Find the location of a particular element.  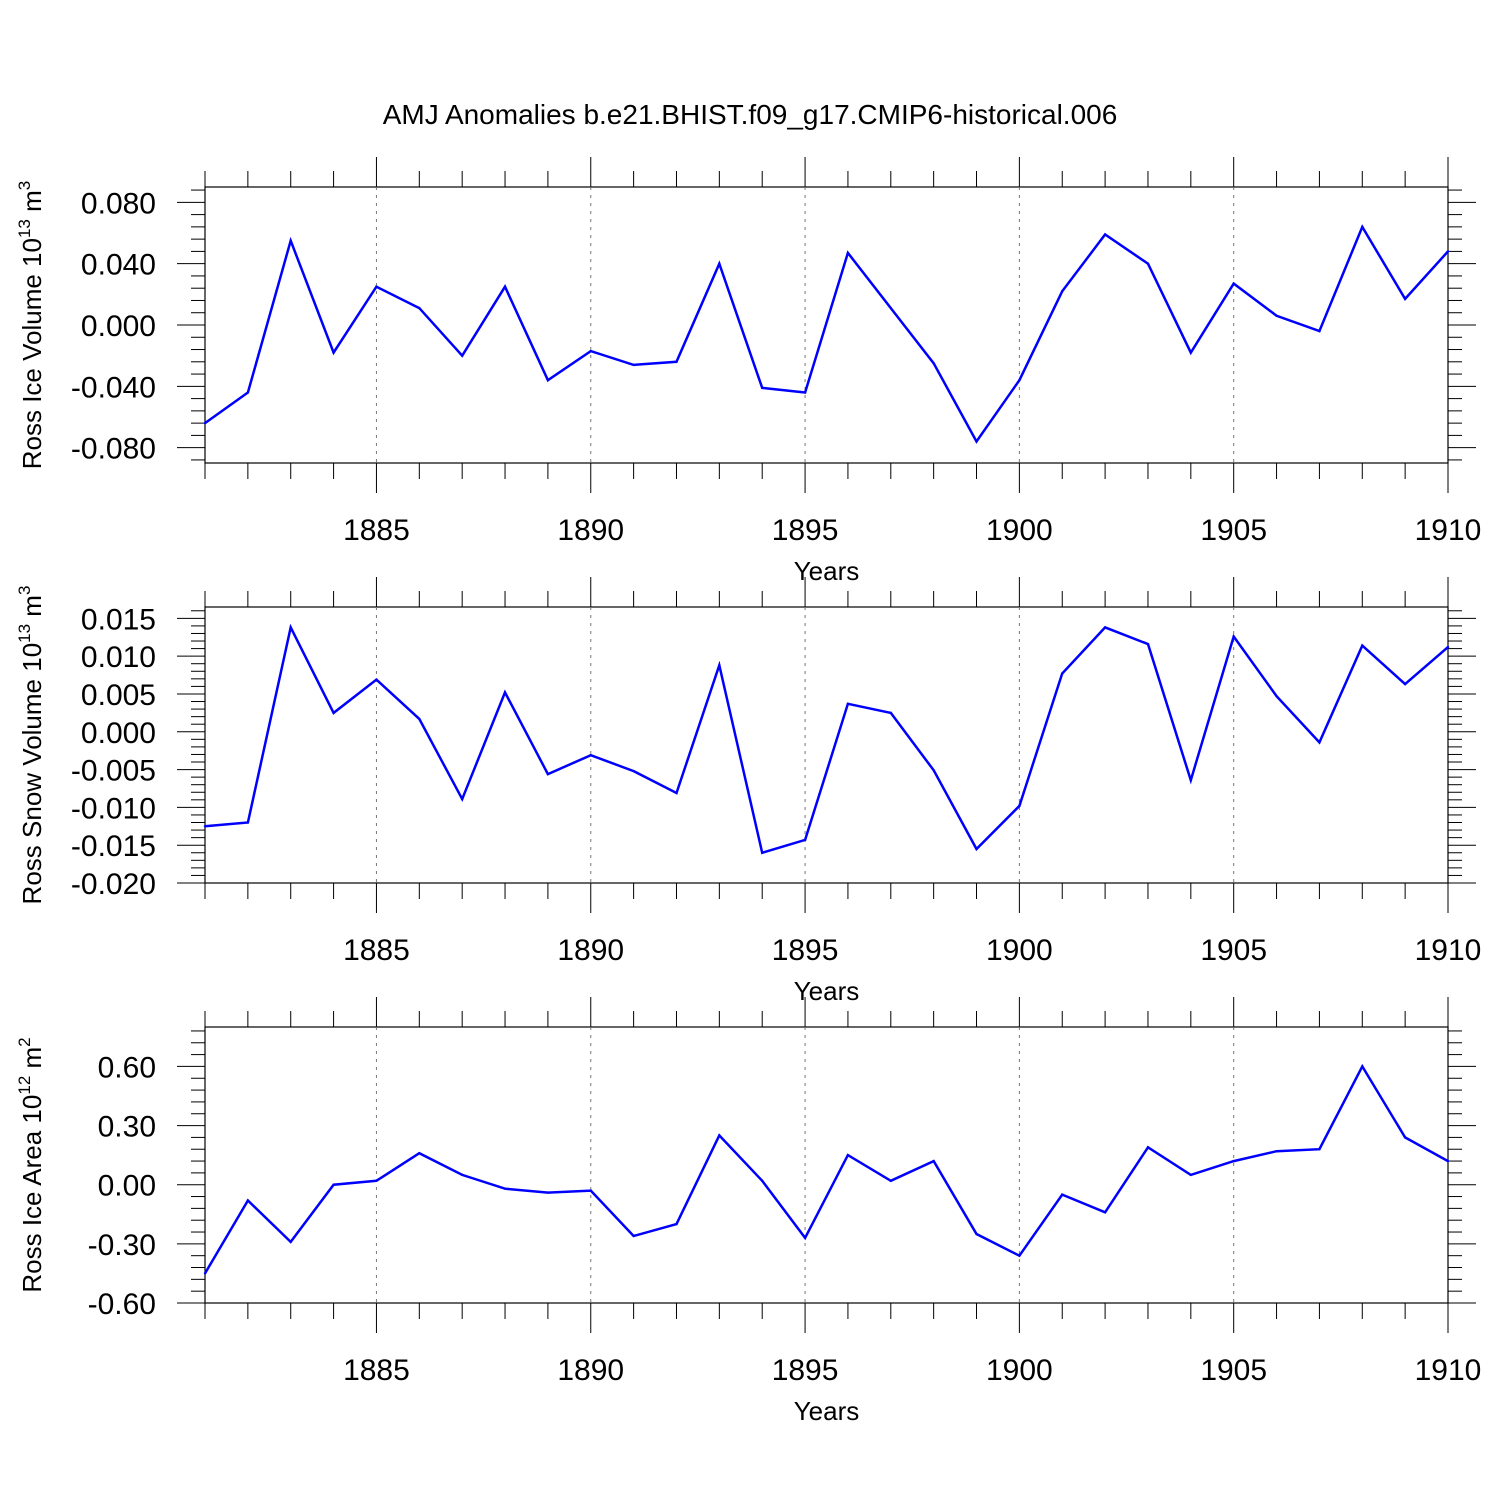

ross-ice-area-data-point-1900 is located at coordinates (1019, 1255).